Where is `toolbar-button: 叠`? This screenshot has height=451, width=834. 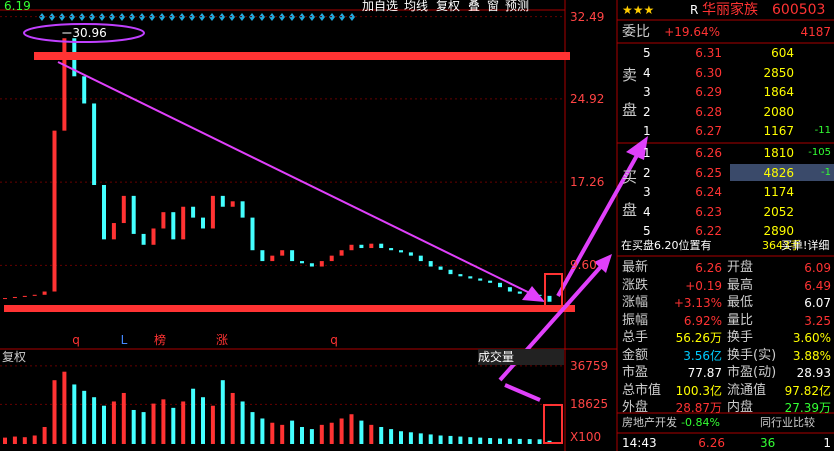 toolbar-button: 叠 is located at coordinates (474, 6).